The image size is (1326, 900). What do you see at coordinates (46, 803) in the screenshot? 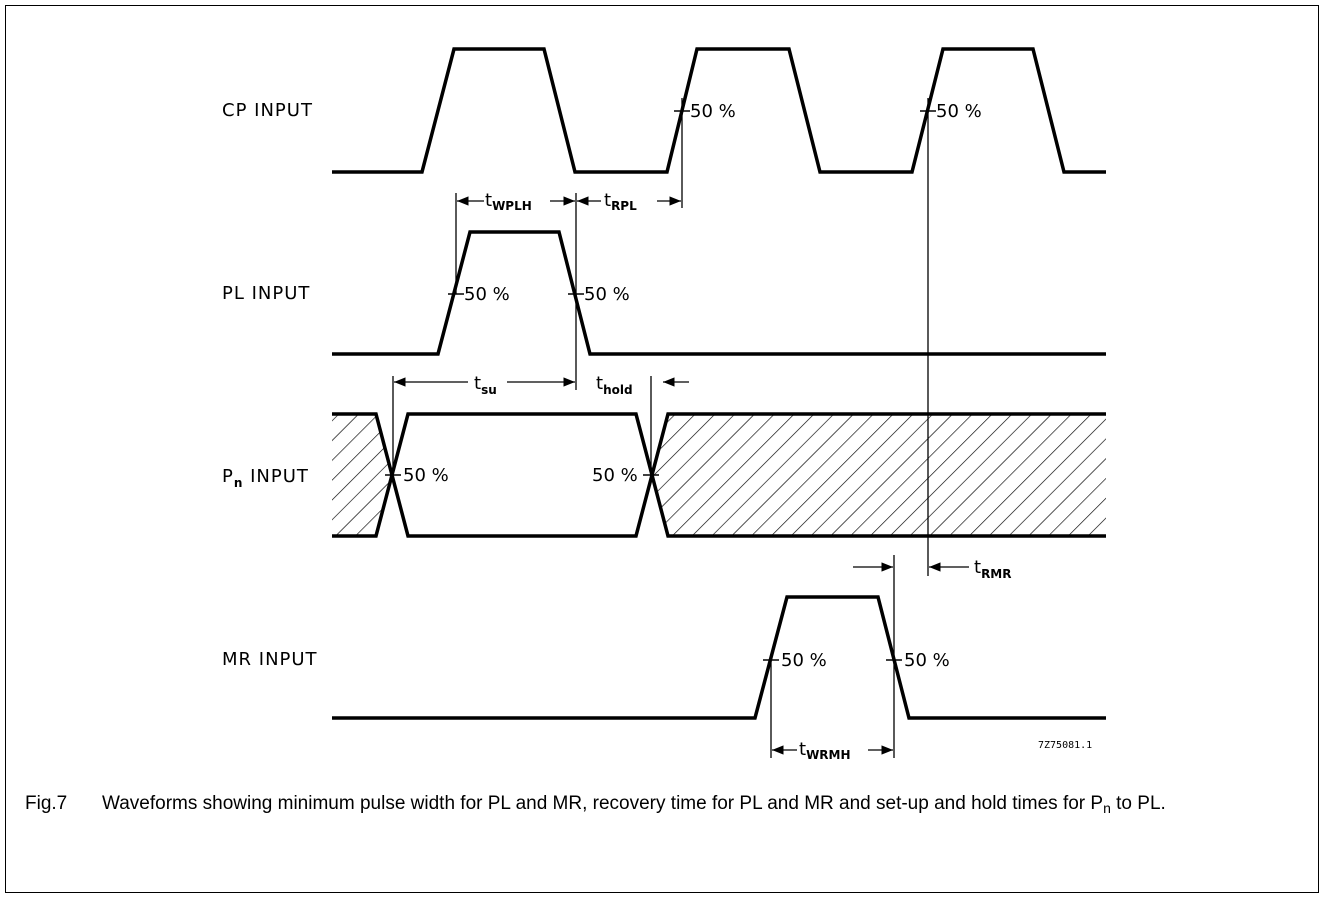
I see `figure-number: Fig.7` at bounding box center [46, 803].